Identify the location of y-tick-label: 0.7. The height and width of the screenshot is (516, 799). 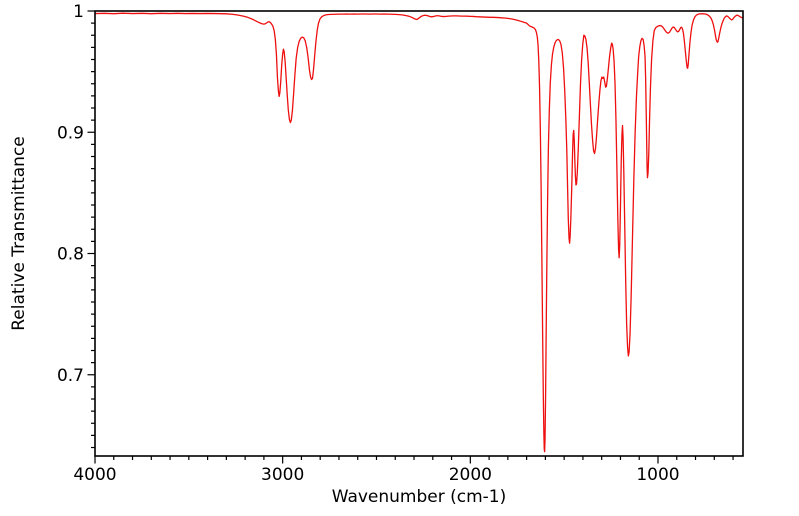
(70, 376).